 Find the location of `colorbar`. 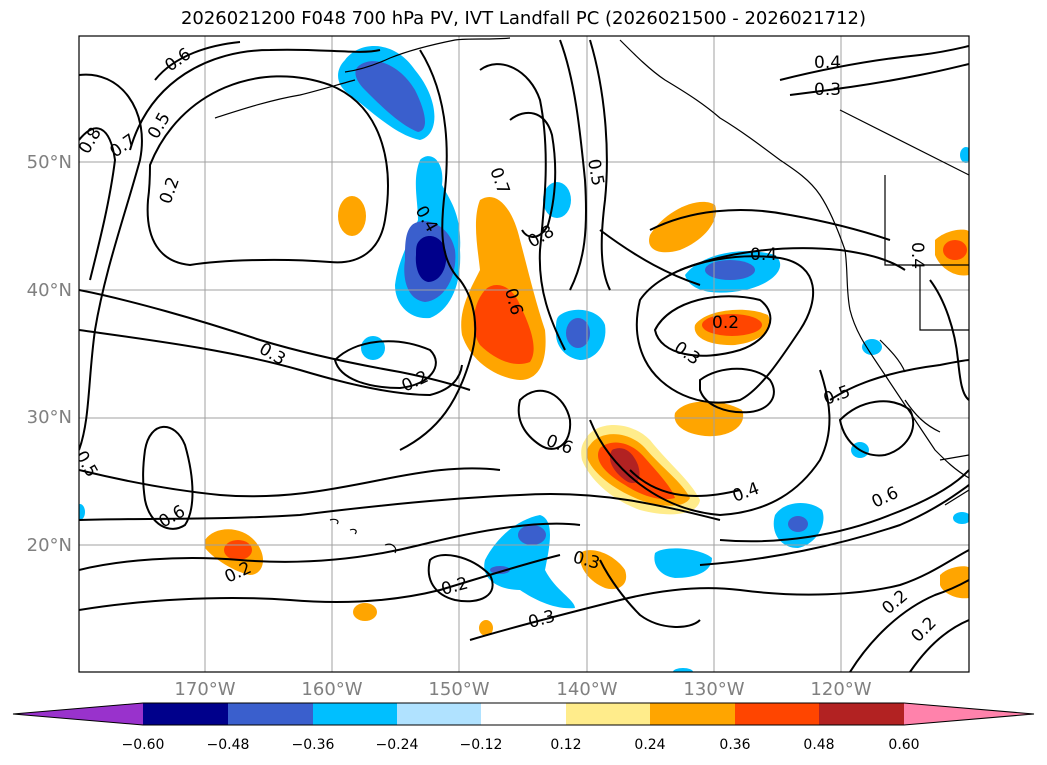

colorbar is located at coordinates (523, 714).